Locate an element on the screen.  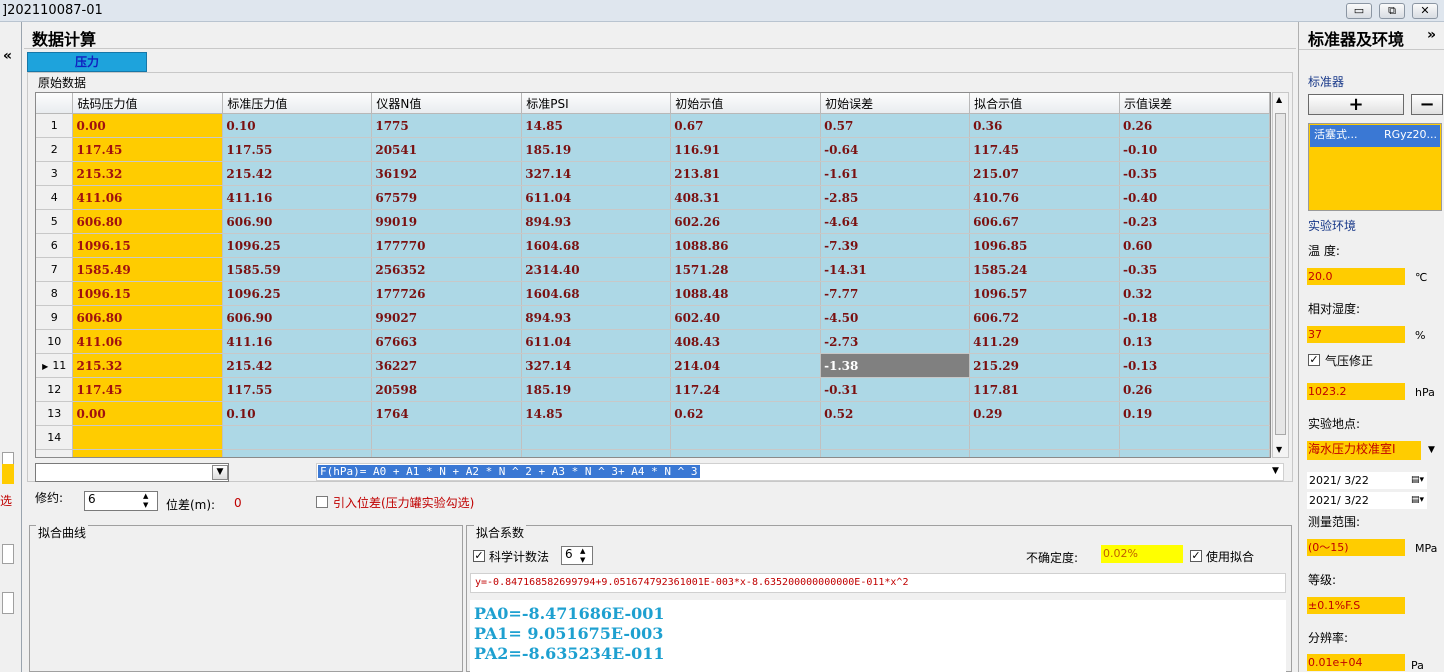
tab-pressure: 压力 is located at coordinates (87, 62).